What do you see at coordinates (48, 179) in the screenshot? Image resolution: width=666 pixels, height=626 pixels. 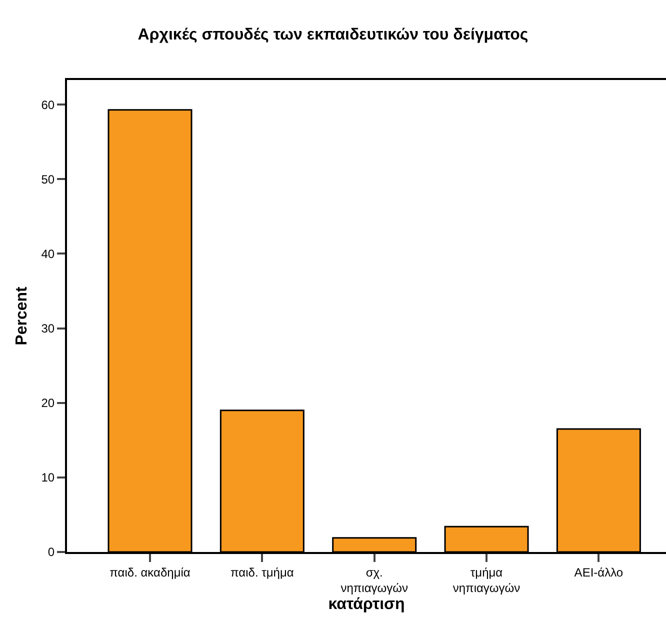 I see `y-tick-label: 50` at bounding box center [48, 179].